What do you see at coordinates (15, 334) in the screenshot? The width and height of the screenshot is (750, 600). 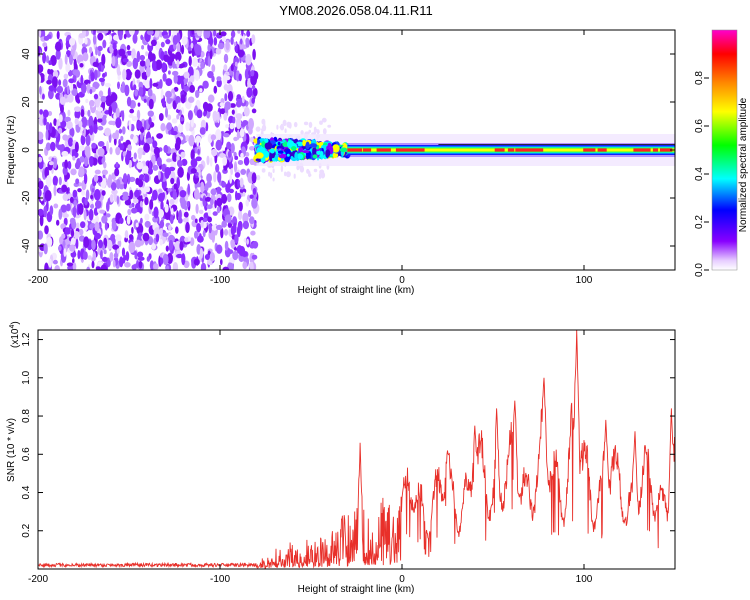 I see `snr-multiplier-label: (x104)` at bounding box center [15, 334].